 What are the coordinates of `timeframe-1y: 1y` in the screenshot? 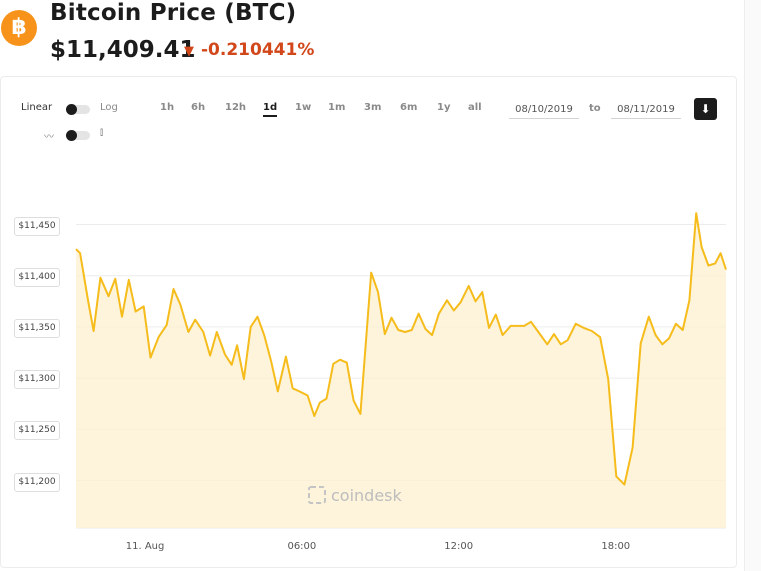 It's located at (444, 107).